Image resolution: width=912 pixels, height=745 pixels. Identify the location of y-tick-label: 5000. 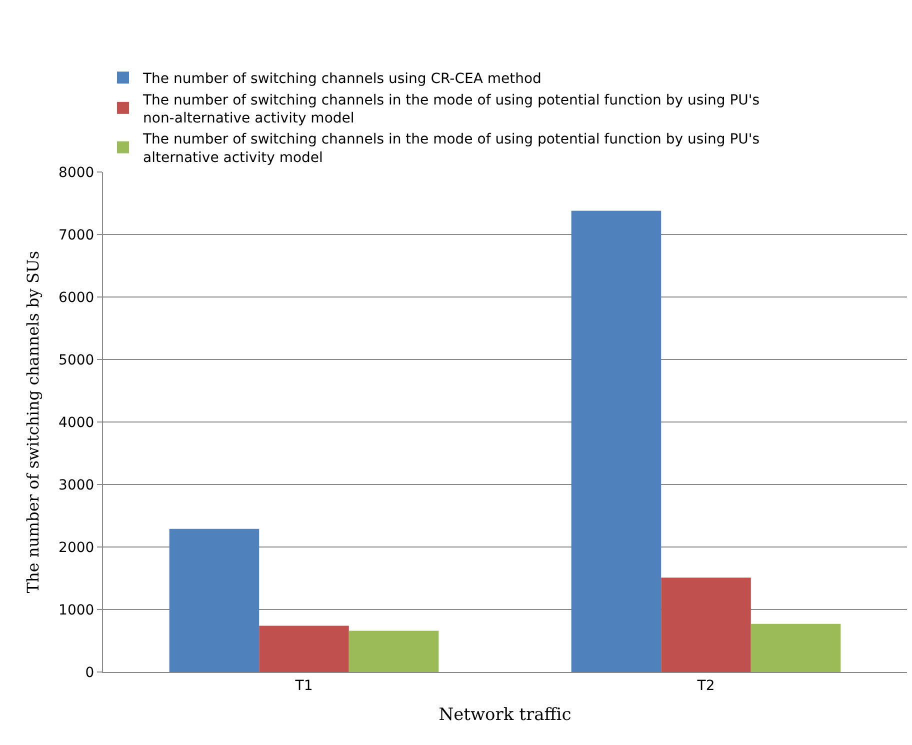
(76, 360).